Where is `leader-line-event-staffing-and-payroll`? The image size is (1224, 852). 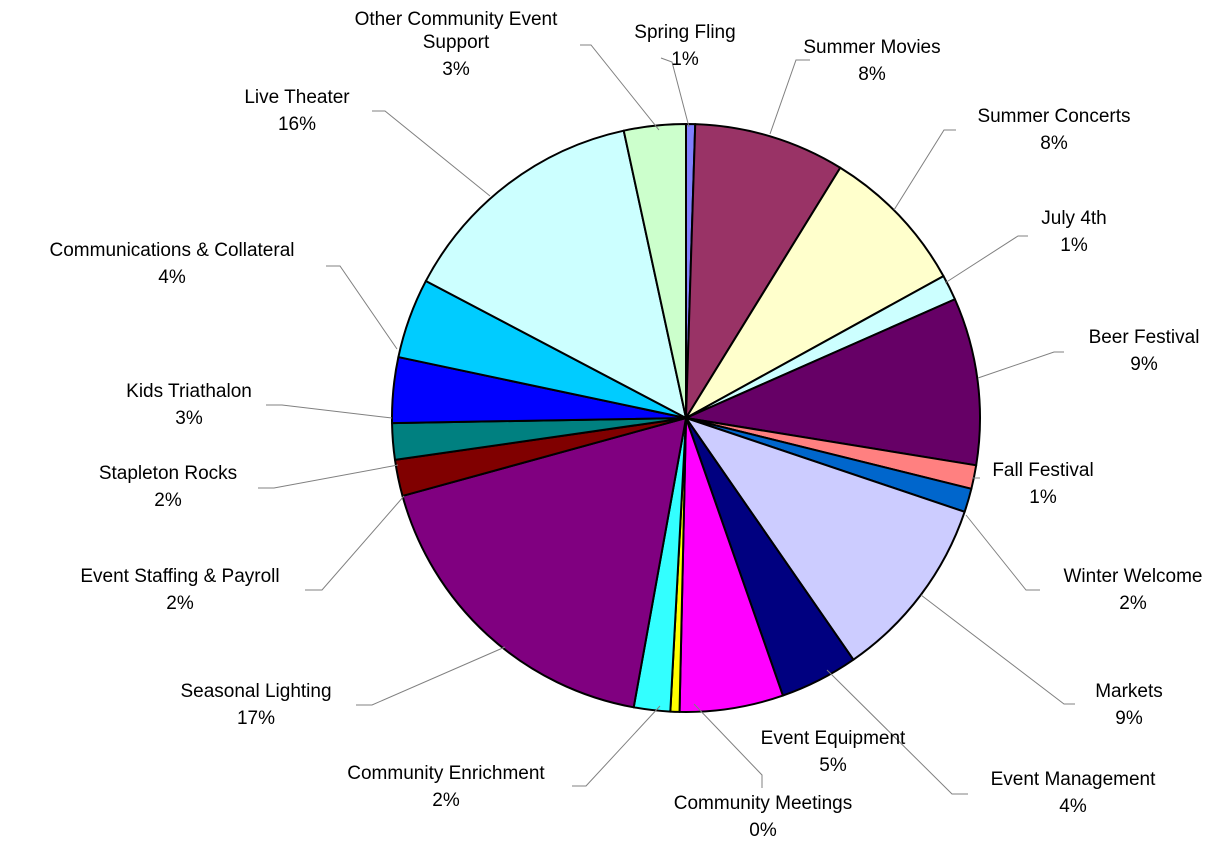 leader-line-event-staffing-and-payroll is located at coordinates (355, 543).